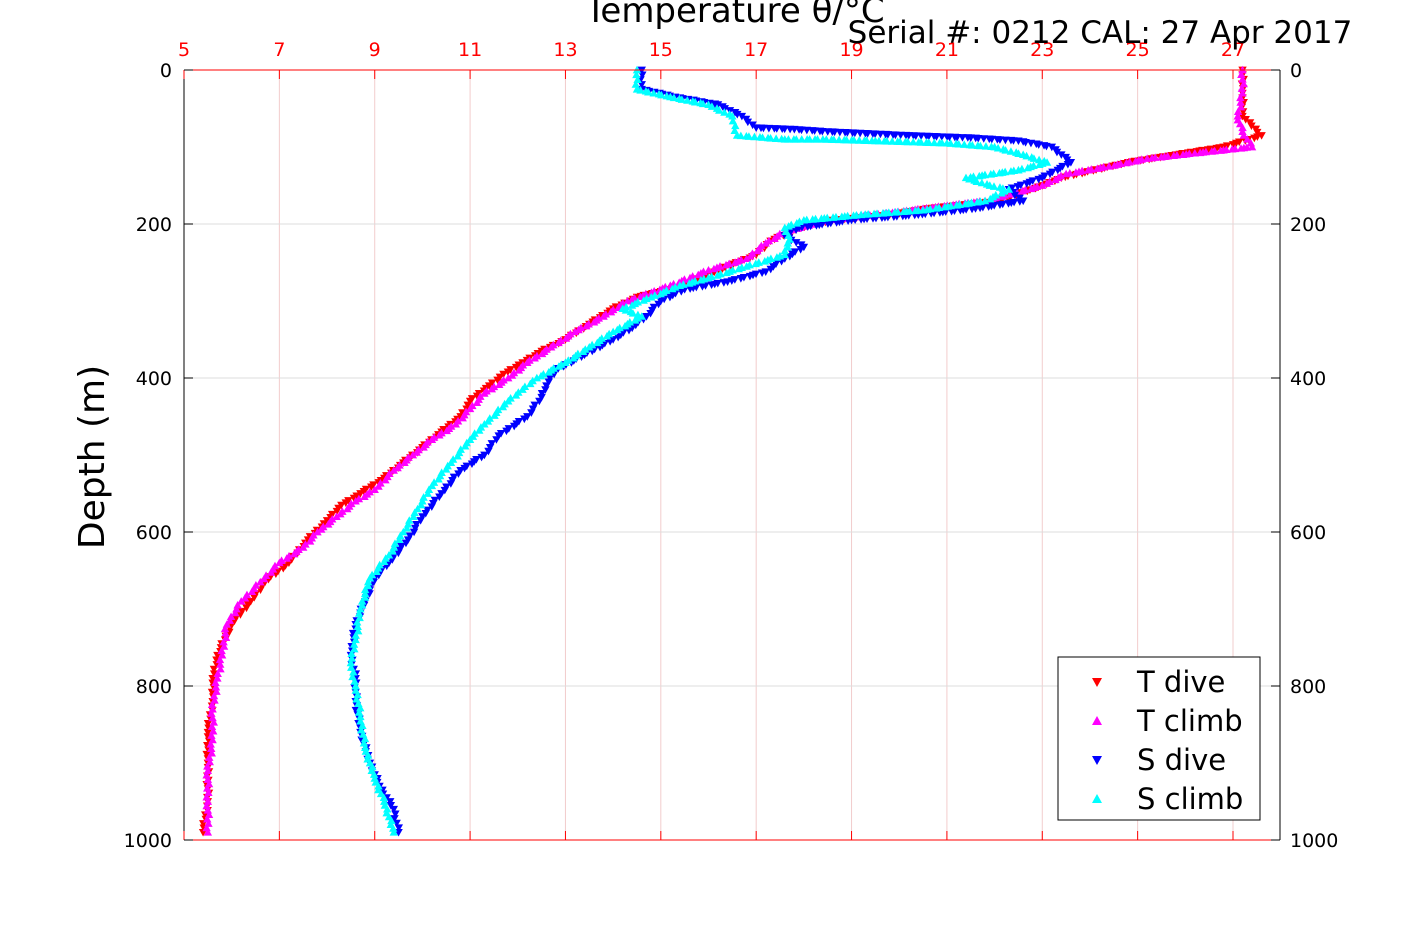 This screenshot has height=945, width=1417. What do you see at coordinates (1167, 740) in the screenshot?
I see `legend-items: T dive T climb S dive S climb` at bounding box center [1167, 740].